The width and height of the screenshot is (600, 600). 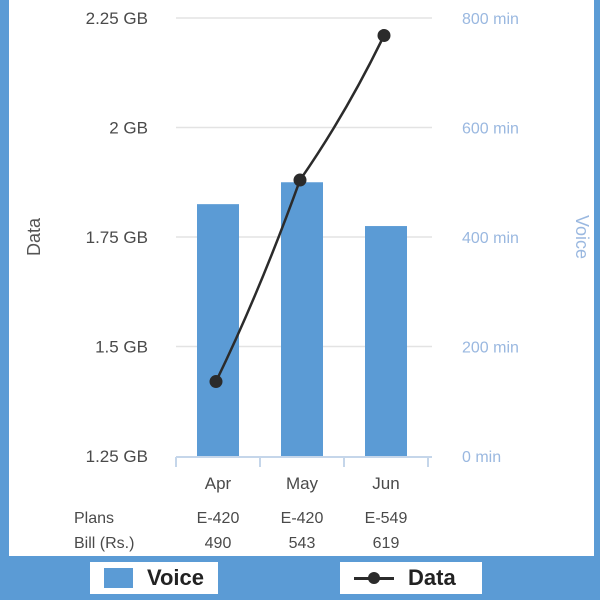 What do you see at coordinates (121, 347) in the screenshot?
I see `y-left-tick-label: 1.5 GB` at bounding box center [121, 347].